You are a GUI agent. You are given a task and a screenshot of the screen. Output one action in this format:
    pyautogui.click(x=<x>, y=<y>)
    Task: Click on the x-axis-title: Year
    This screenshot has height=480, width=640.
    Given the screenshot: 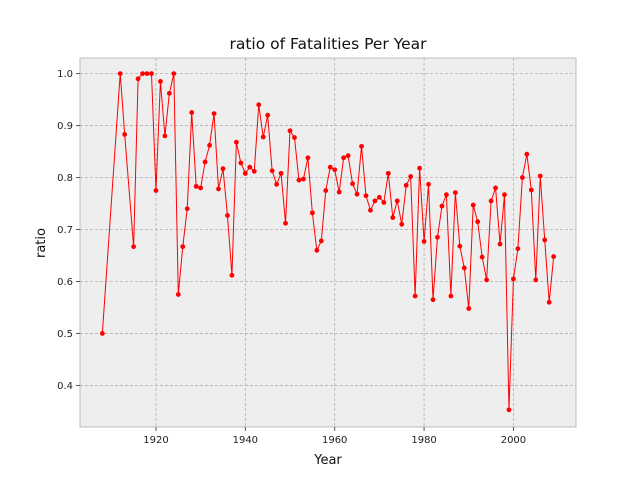 What is the action you would take?
    pyautogui.click(x=327, y=460)
    